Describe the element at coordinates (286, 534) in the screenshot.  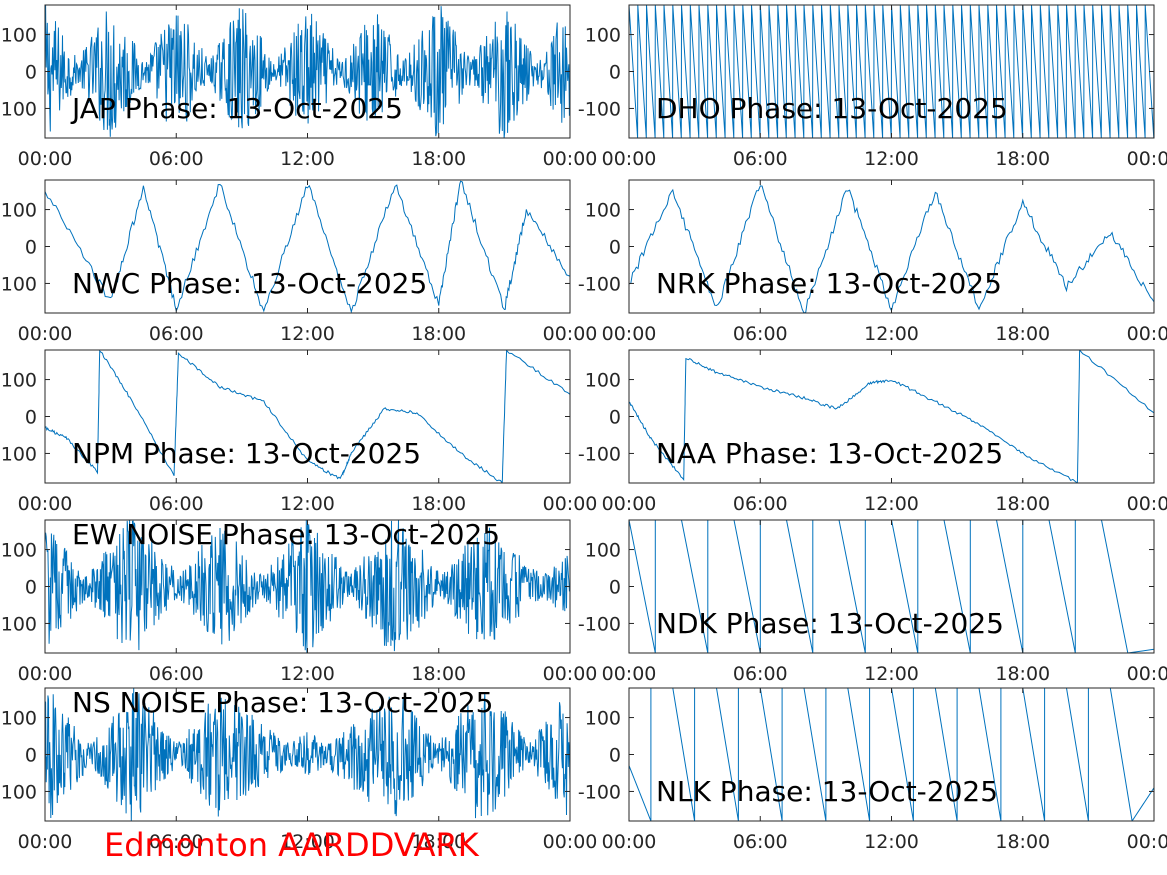
I see `panel-title: EW NOISE Phase: 13-Oct-2025` at that location.